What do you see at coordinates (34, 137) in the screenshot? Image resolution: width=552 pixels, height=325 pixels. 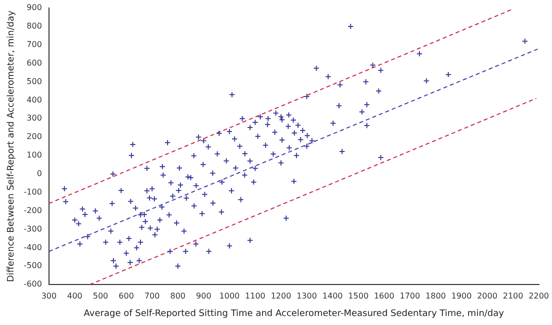 I see `y-tick-label: 200` at bounding box center [34, 137].